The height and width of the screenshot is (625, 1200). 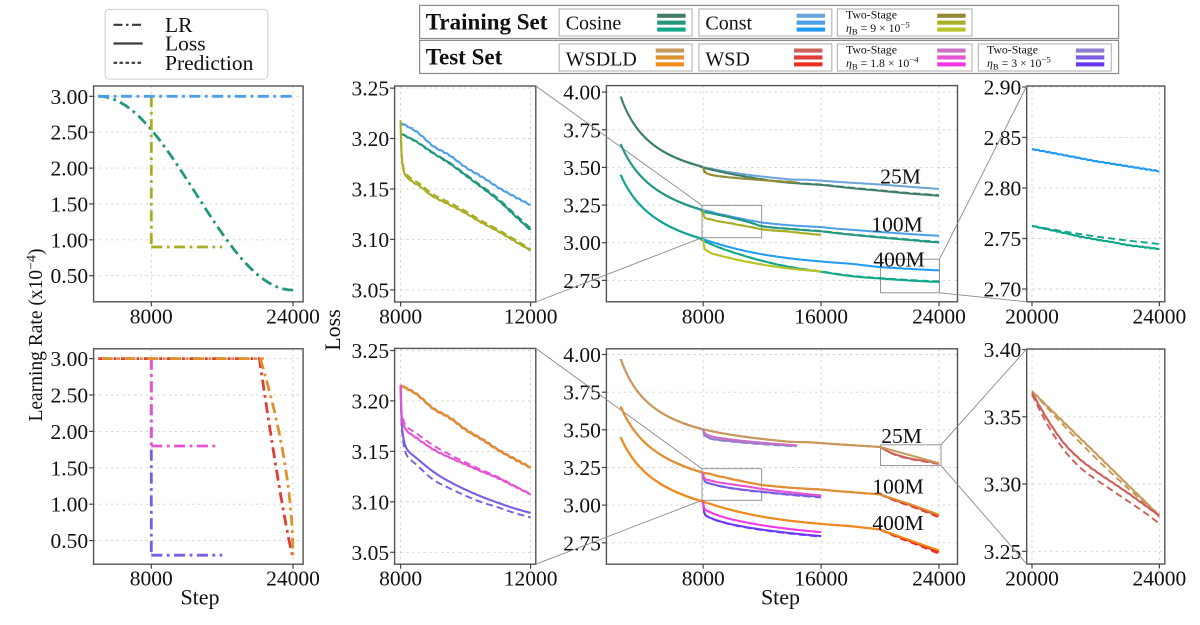 What do you see at coordinates (209, 63) in the screenshot?
I see `svg-text: Prediction` at bounding box center [209, 63].